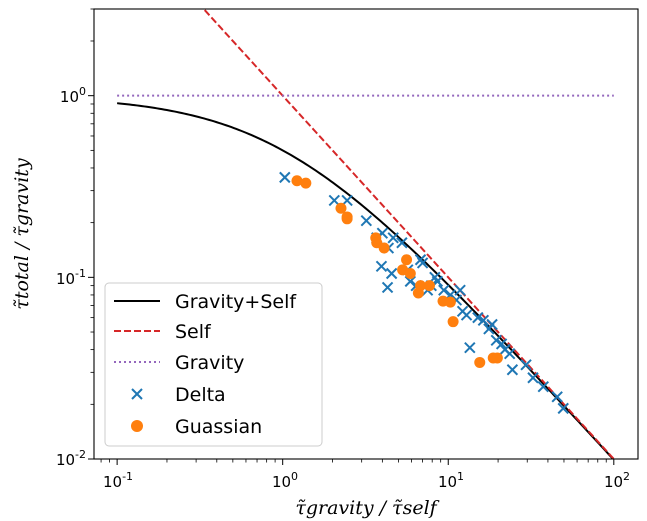  I want to click on legend-label-self: Self, so click(193, 332).